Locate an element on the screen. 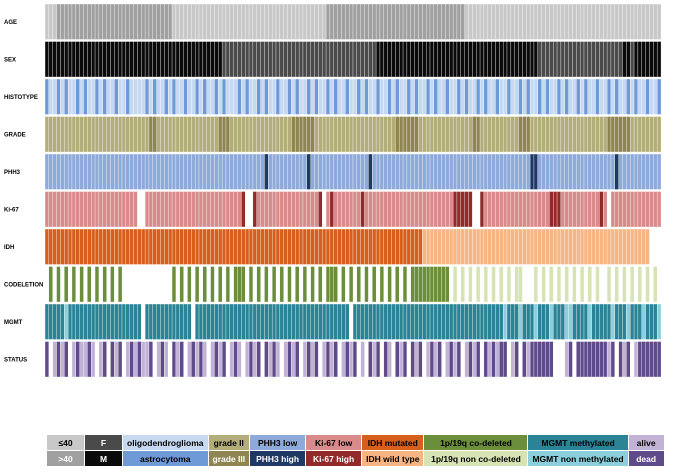 The width and height of the screenshot is (675, 472). legend-item: dead is located at coordinates (646, 458).